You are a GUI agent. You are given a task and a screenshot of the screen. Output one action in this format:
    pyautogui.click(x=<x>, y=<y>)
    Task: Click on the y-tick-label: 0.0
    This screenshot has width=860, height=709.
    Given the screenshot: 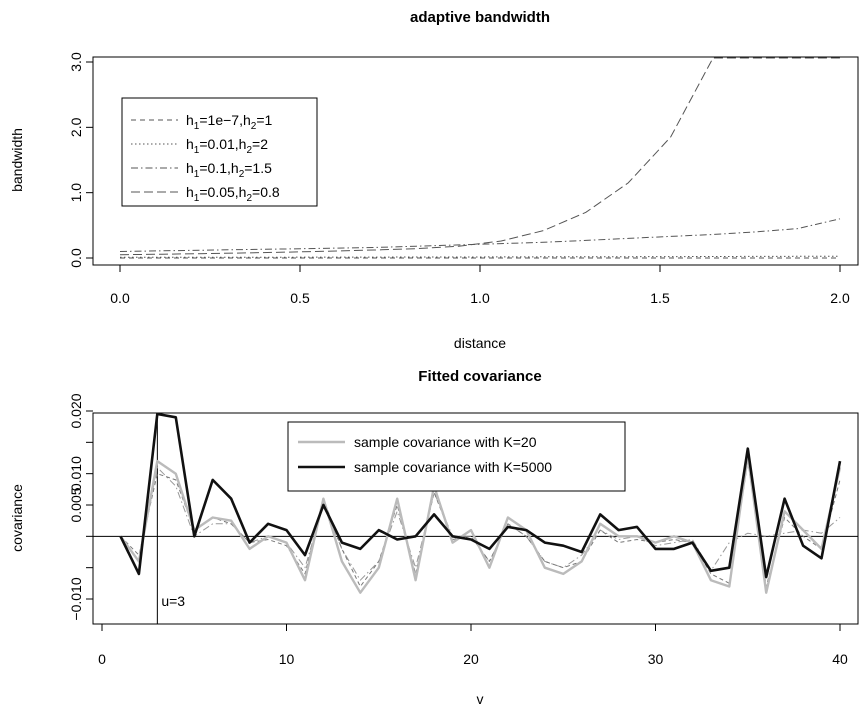 What is the action you would take?
    pyautogui.click(x=76, y=258)
    